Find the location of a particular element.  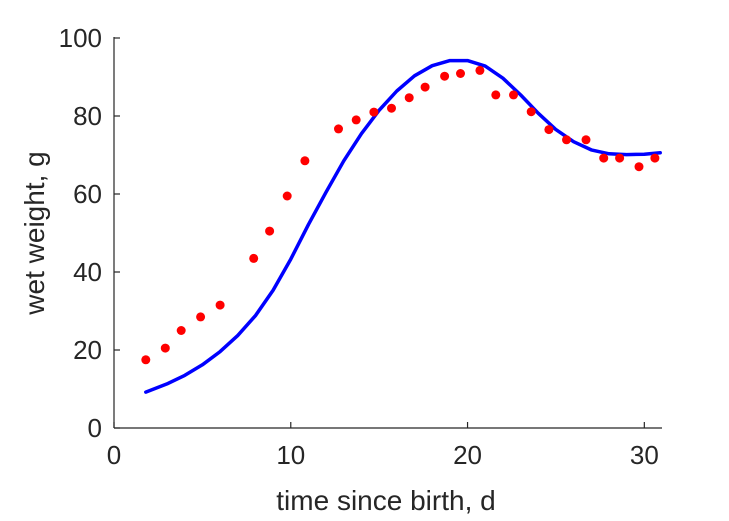

x-tick-label: 30 is located at coordinates (644, 455).